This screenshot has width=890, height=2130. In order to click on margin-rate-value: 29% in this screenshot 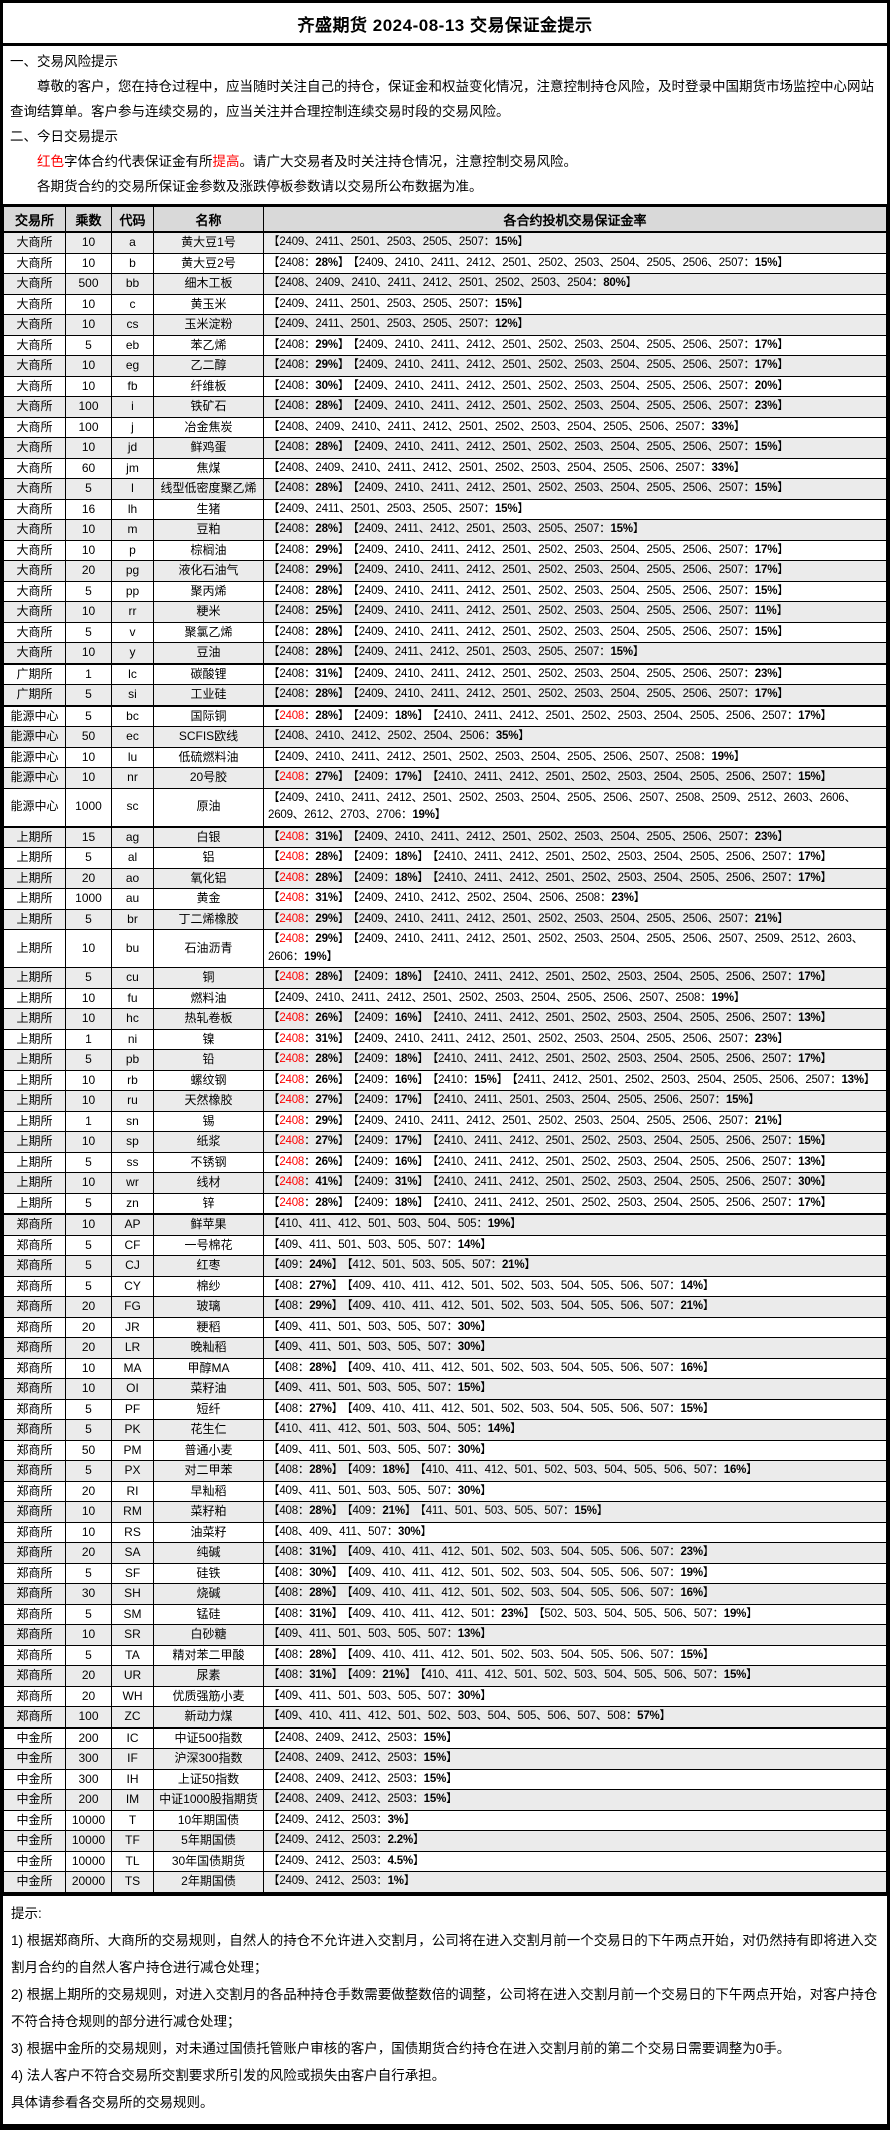, I will do `click(326, 939)`.